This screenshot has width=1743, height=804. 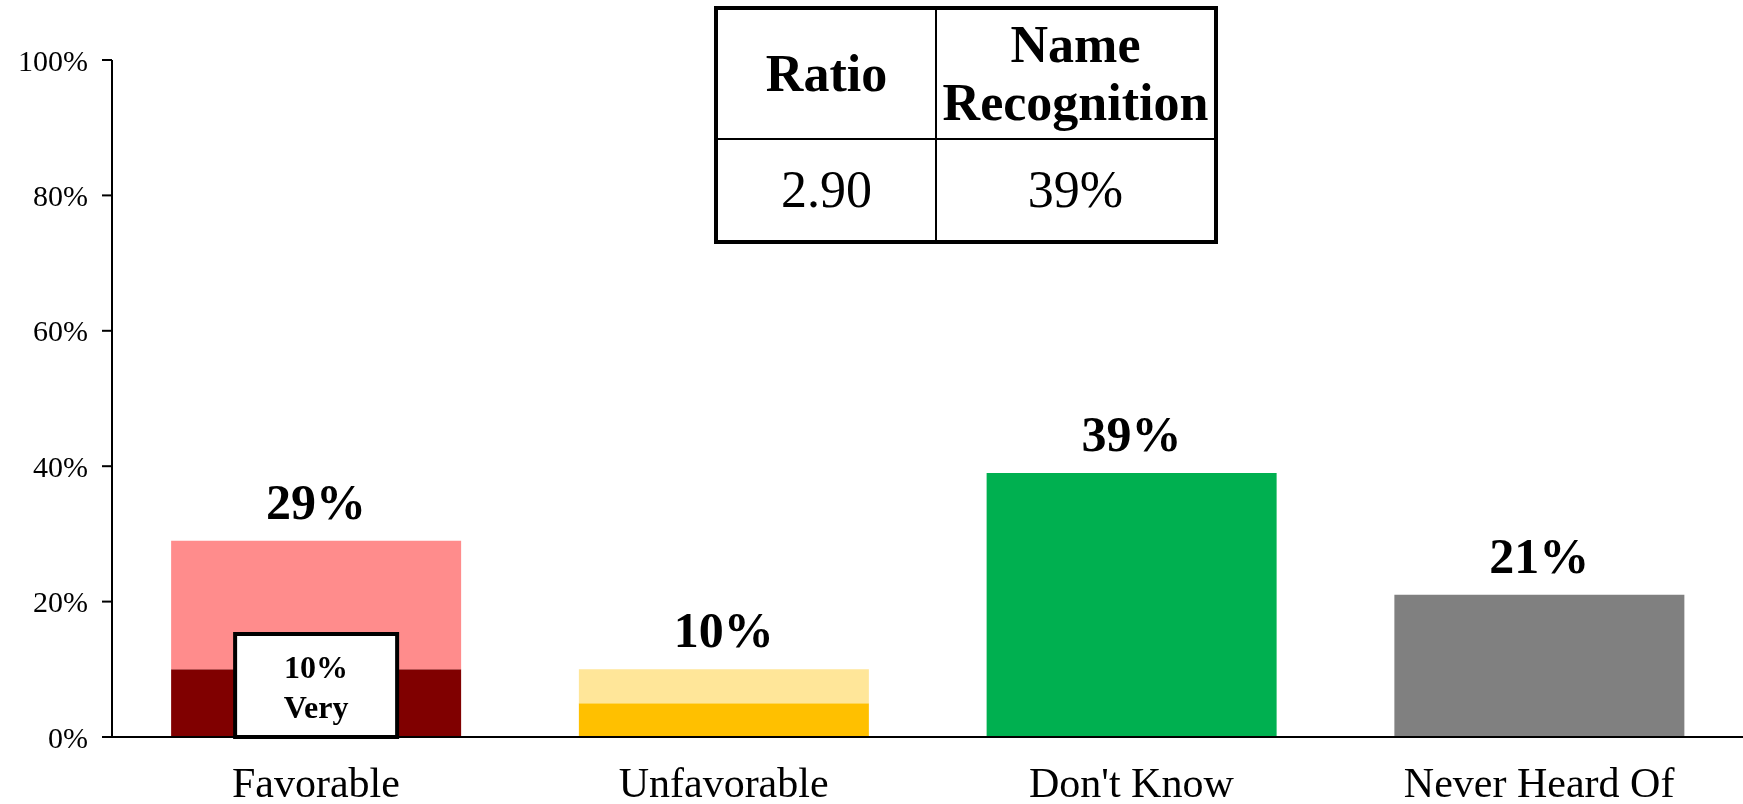 I want to click on y-tick-label: 0%, so click(x=68, y=737).